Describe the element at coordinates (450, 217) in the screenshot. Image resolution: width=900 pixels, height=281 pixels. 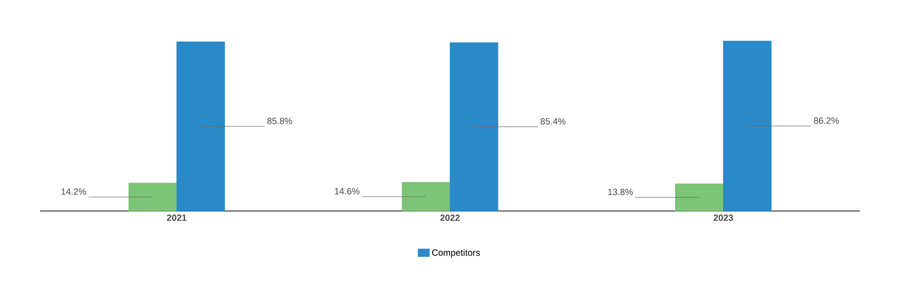
I see `x-tick-label: 2022` at that location.